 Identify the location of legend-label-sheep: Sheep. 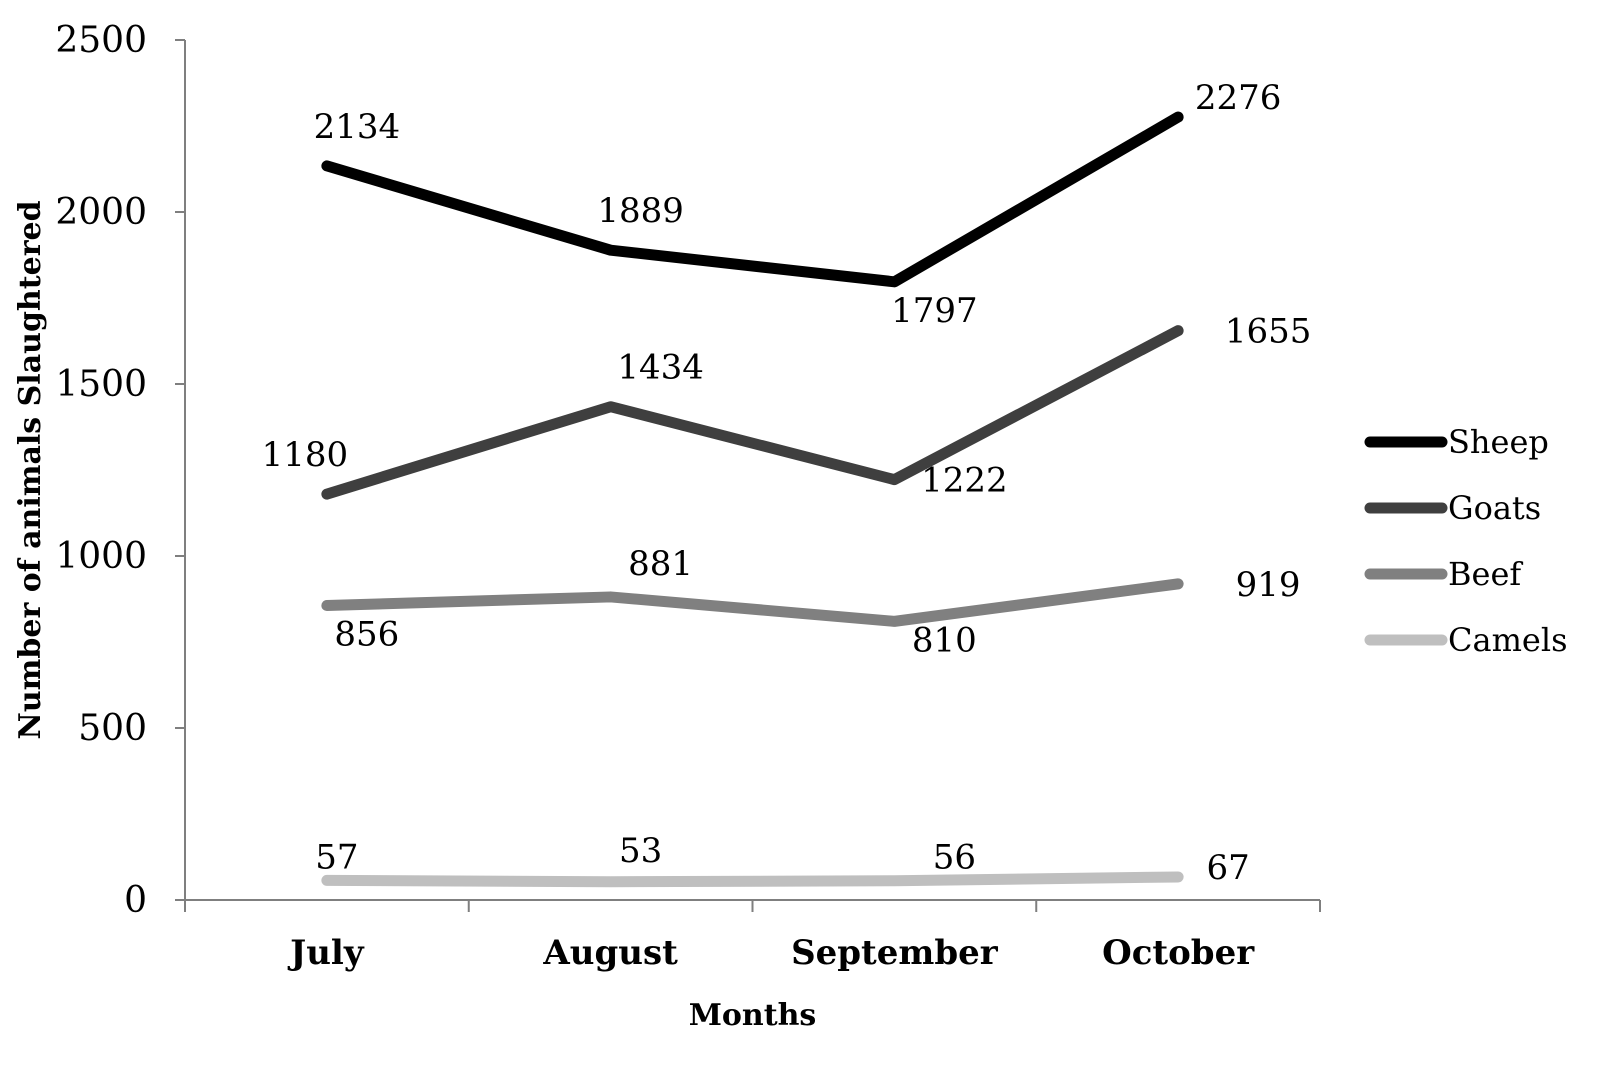
(1498, 442).